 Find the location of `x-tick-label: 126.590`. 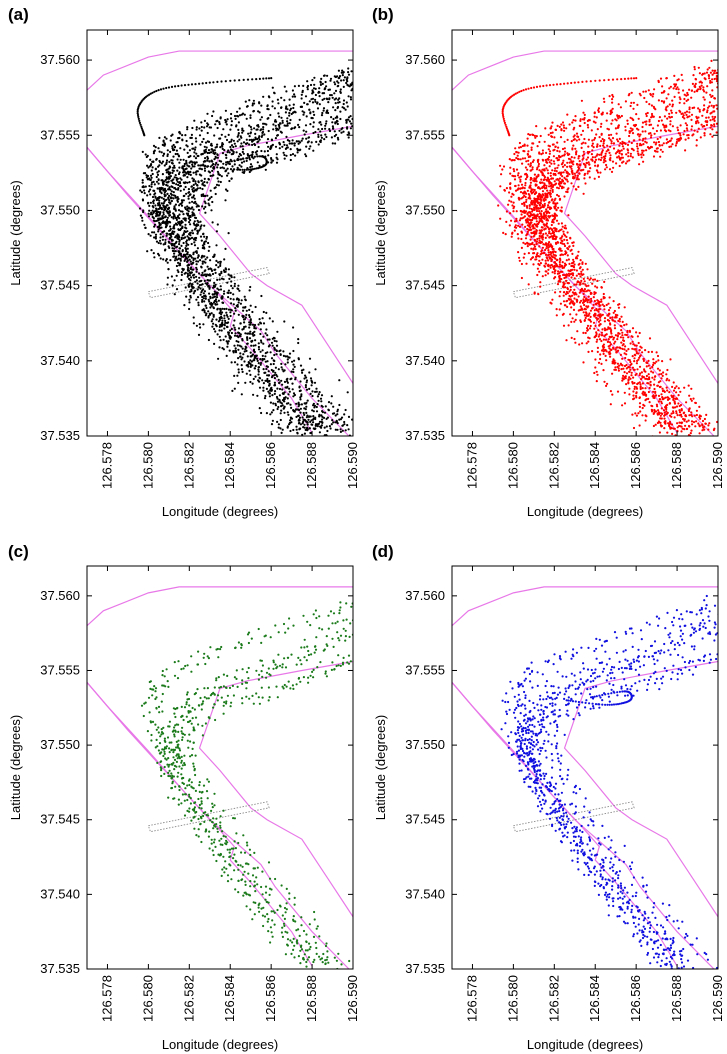

x-tick-label: 126.590 is located at coordinates (352, 465).